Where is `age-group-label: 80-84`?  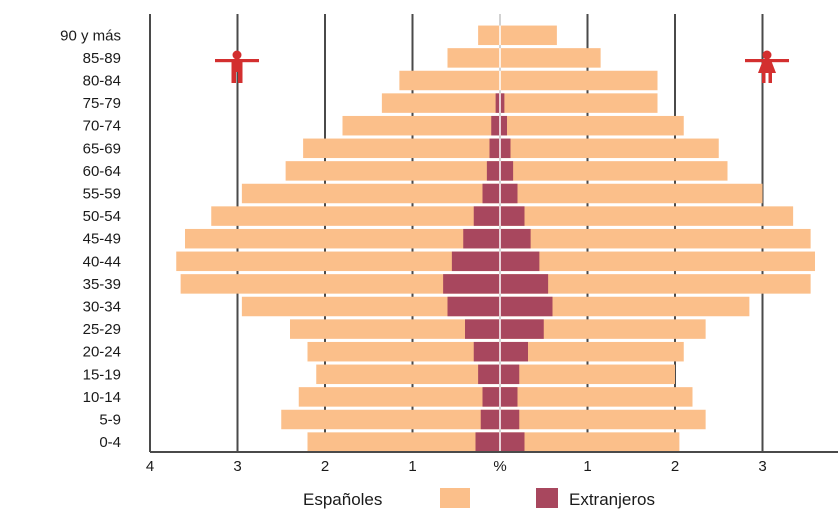 age-group-label: 80-84 is located at coordinates (102, 81).